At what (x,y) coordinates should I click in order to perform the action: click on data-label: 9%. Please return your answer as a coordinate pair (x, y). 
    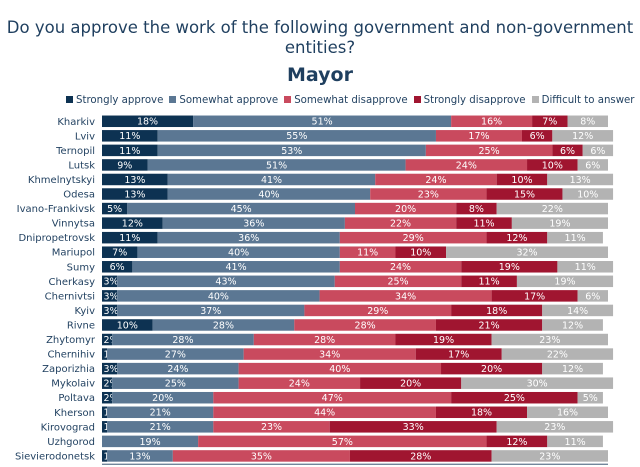
    Looking at the image, I should click on (124, 165).